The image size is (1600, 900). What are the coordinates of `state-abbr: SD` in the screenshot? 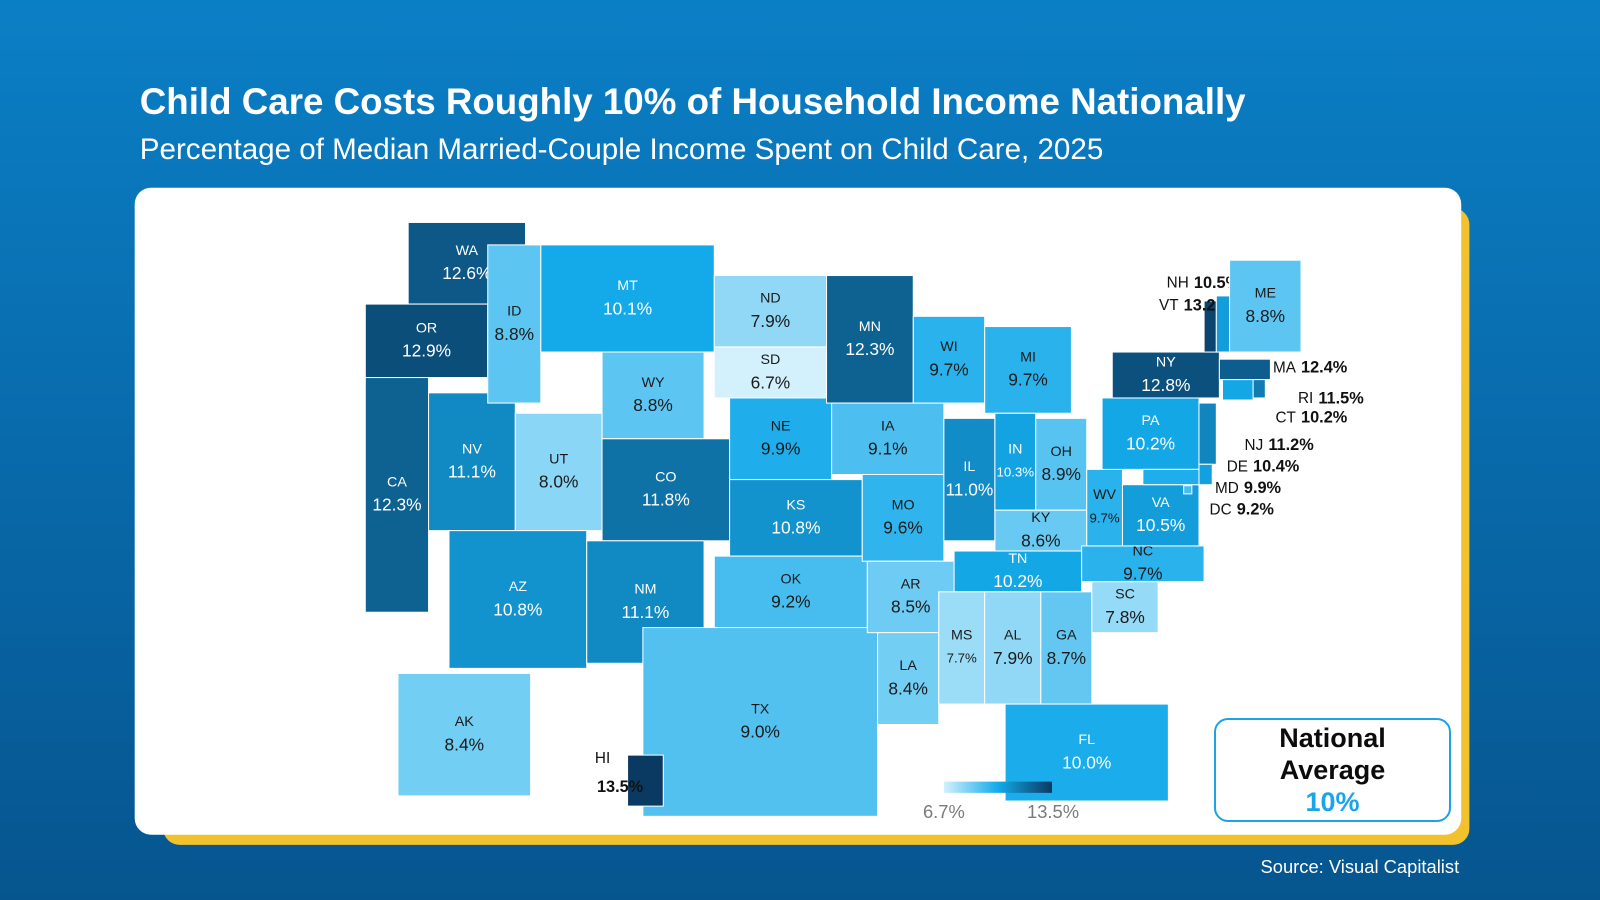 It's located at (770, 360).